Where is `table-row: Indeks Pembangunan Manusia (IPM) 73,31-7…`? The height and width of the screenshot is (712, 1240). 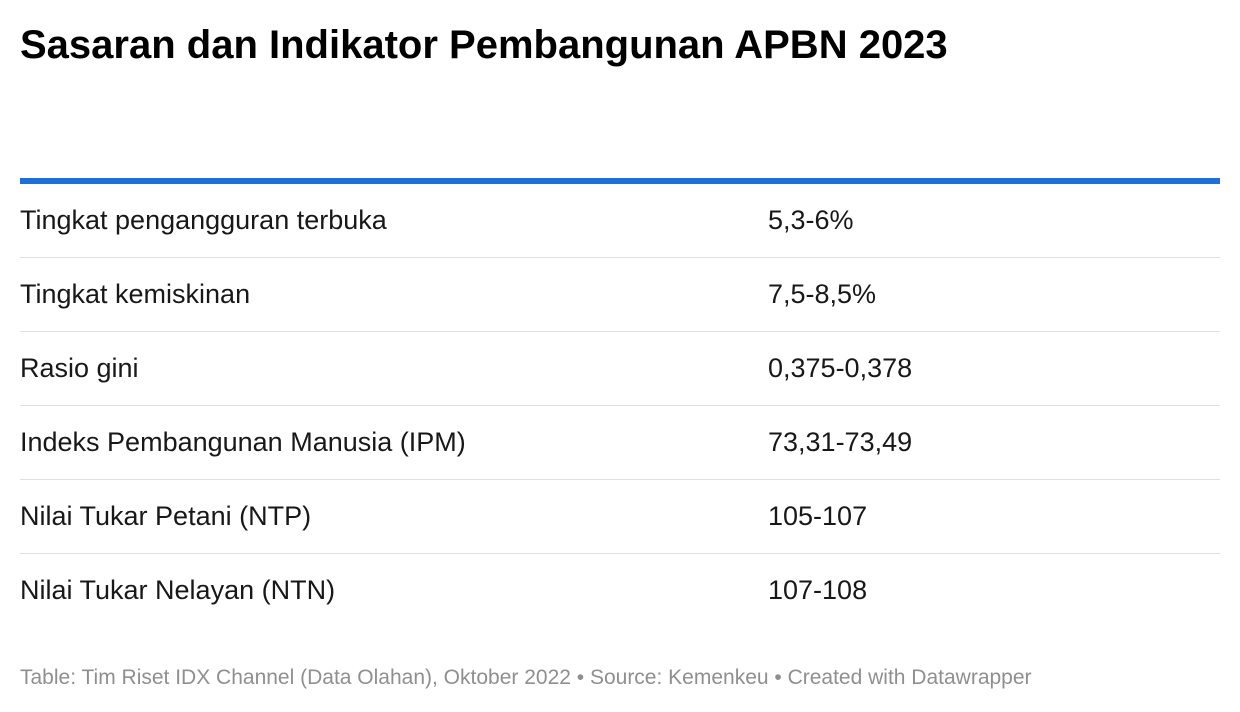 table-row: Indeks Pembangunan Manusia (IPM) 73,31-7… is located at coordinates (620, 443).